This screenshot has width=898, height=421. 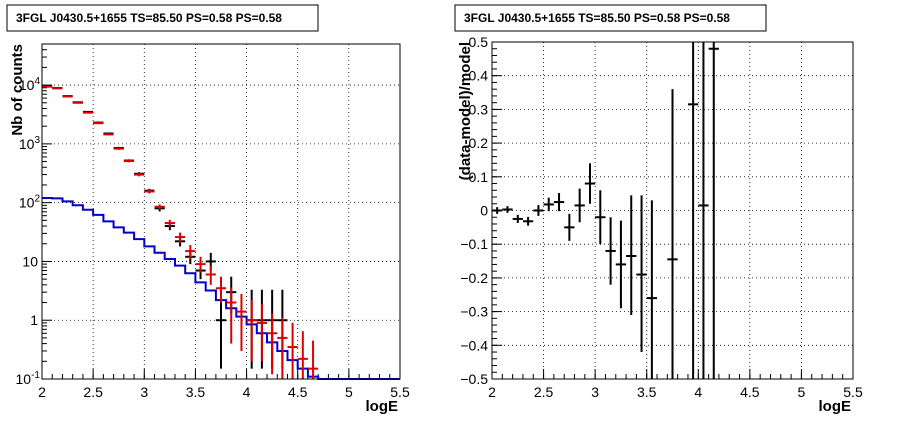 What do you see at coordinates (30, 84) in the screenshot?
I see `y-tick-label: 10⁴` at bounding box center [30, 84].